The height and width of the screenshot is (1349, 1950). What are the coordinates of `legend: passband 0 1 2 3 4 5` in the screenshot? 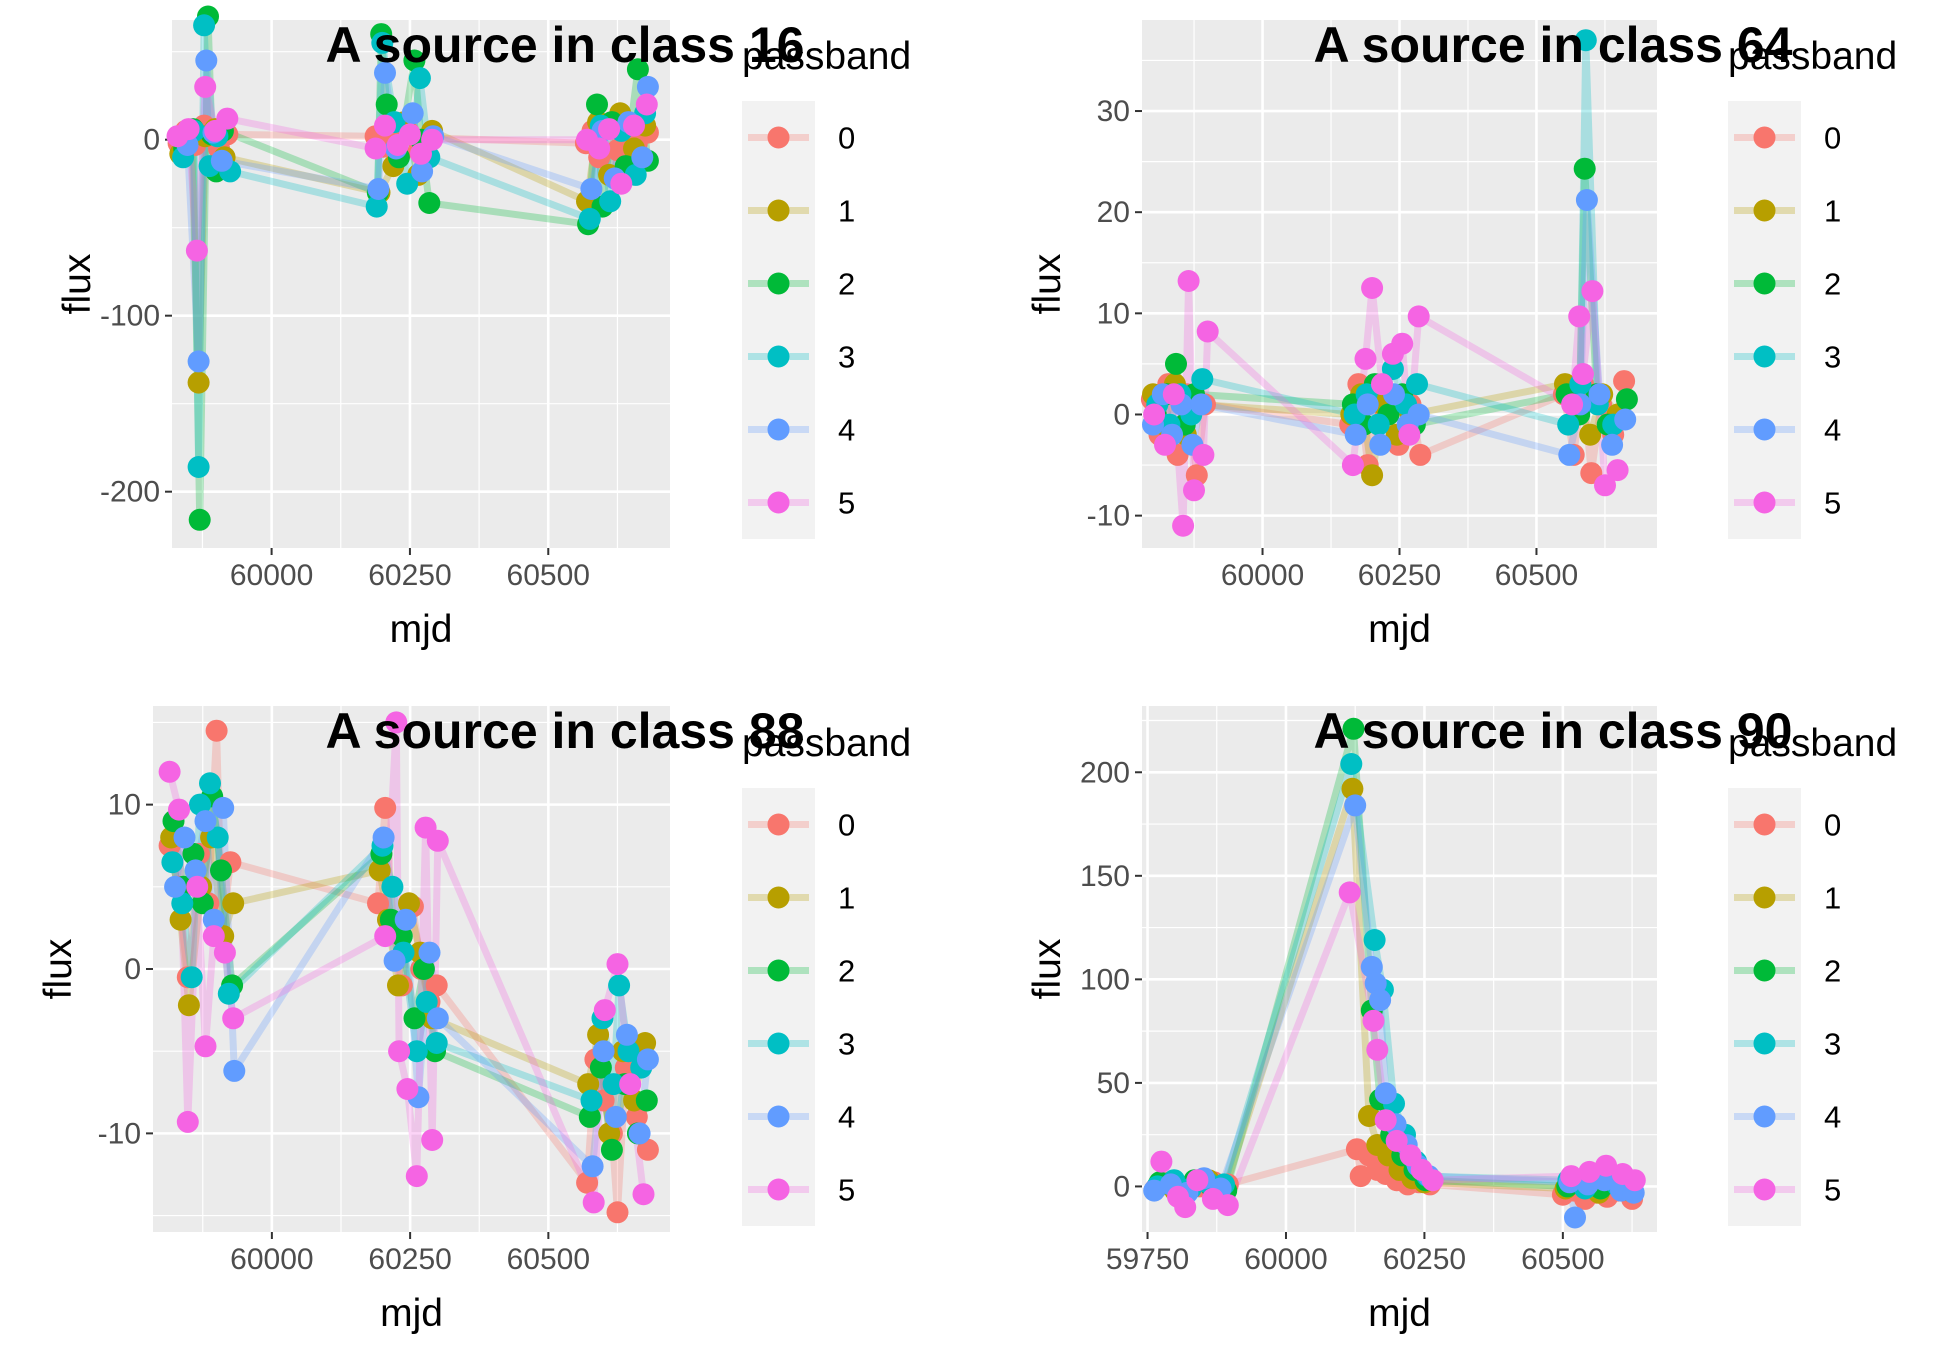 It's located at (1812, 974).